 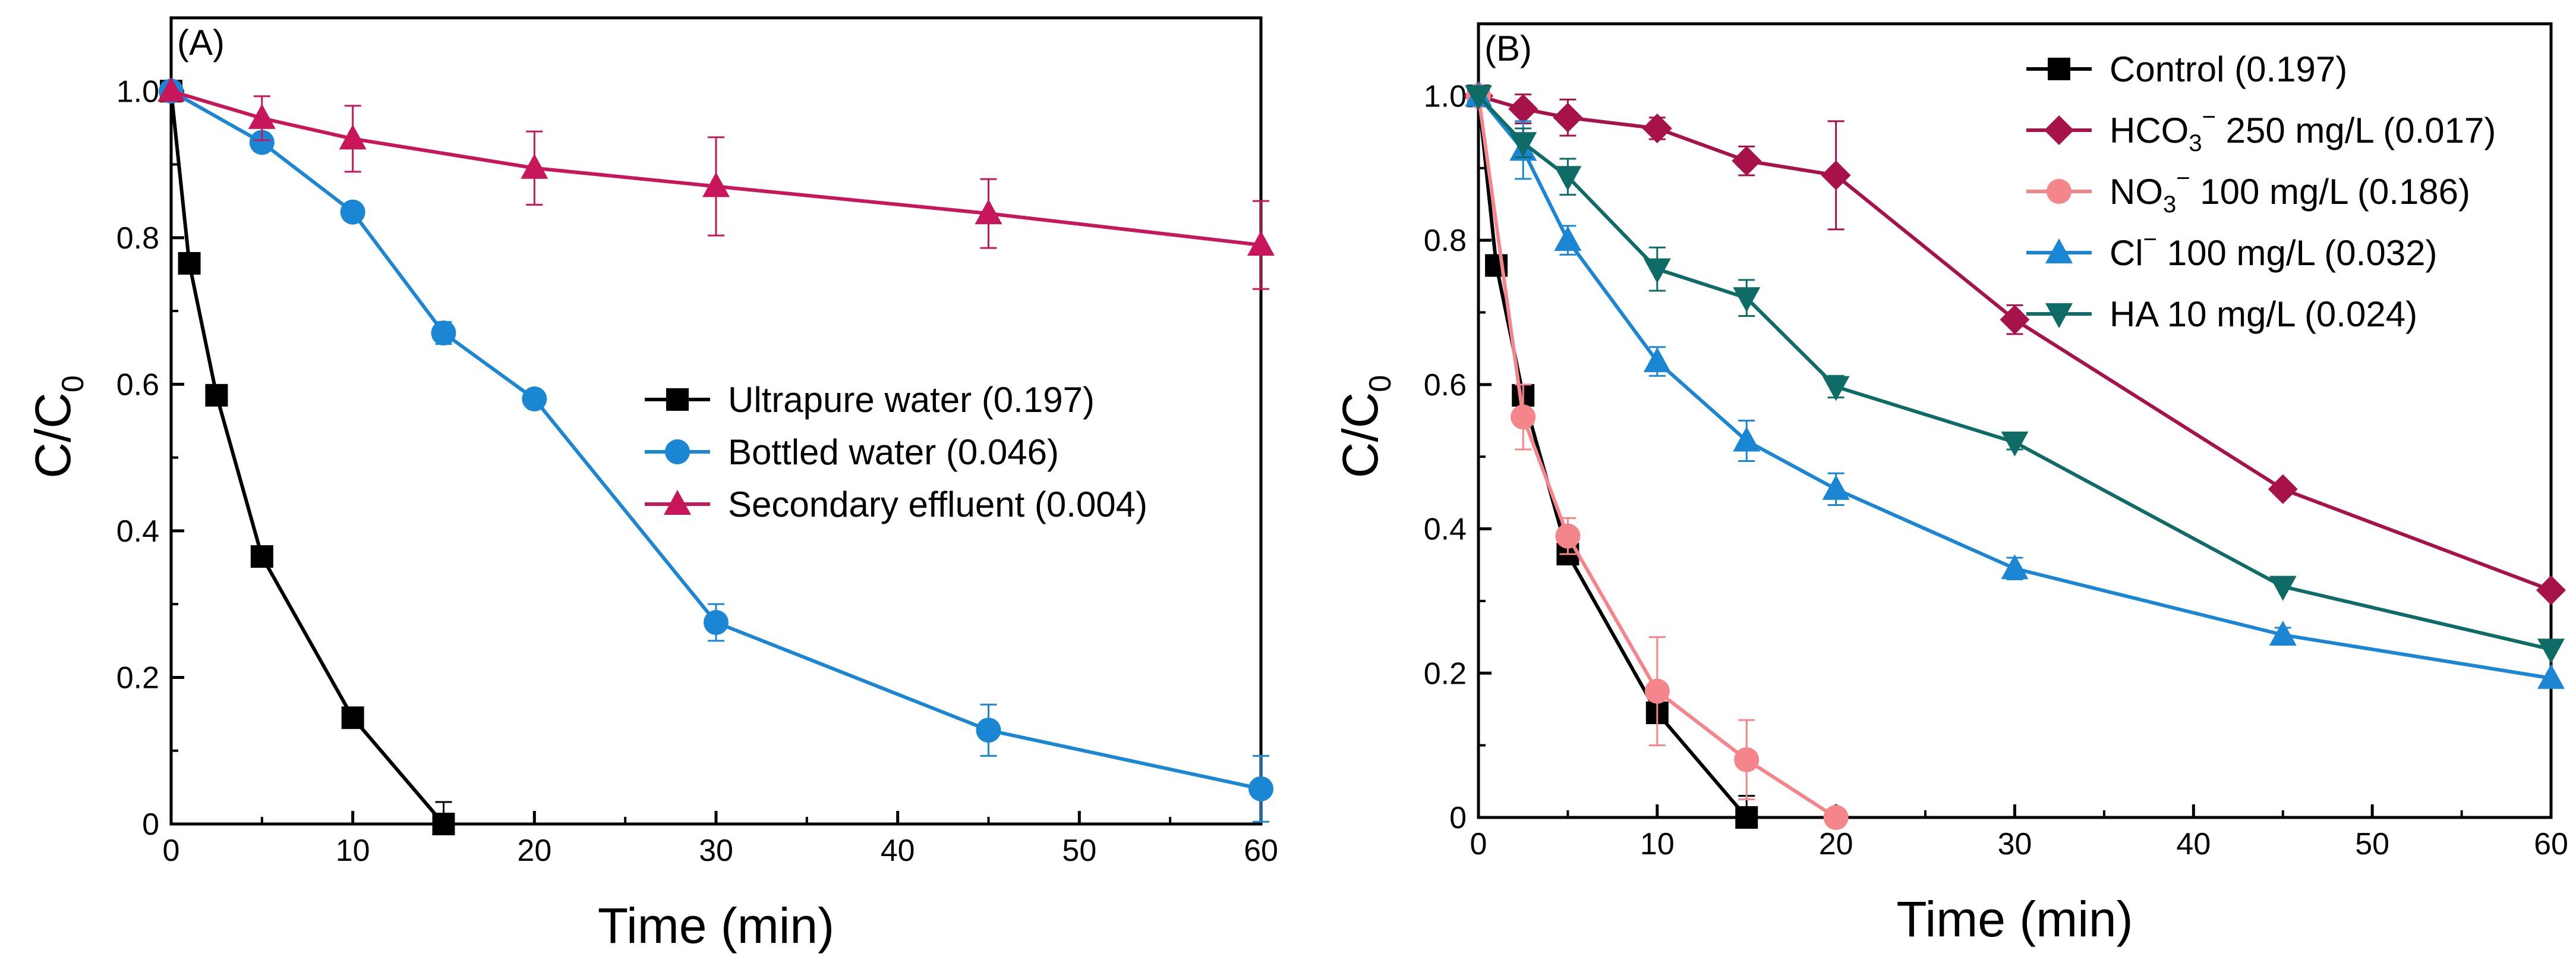 What do you see at coordinates (1508, 48) in the screenshot?
I see `panel-label: (B)` at bounding box center [1508, 48].